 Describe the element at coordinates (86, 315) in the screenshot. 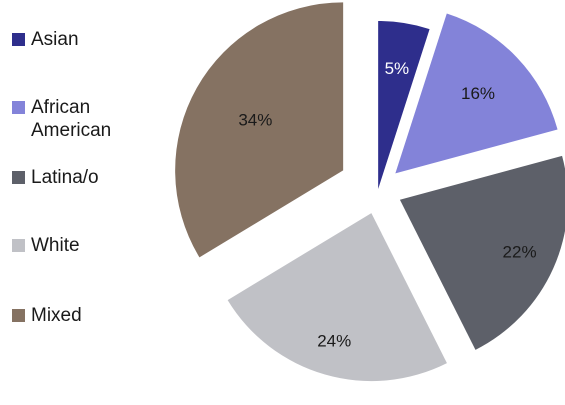

I see `legend-item: Mixed` at that location.